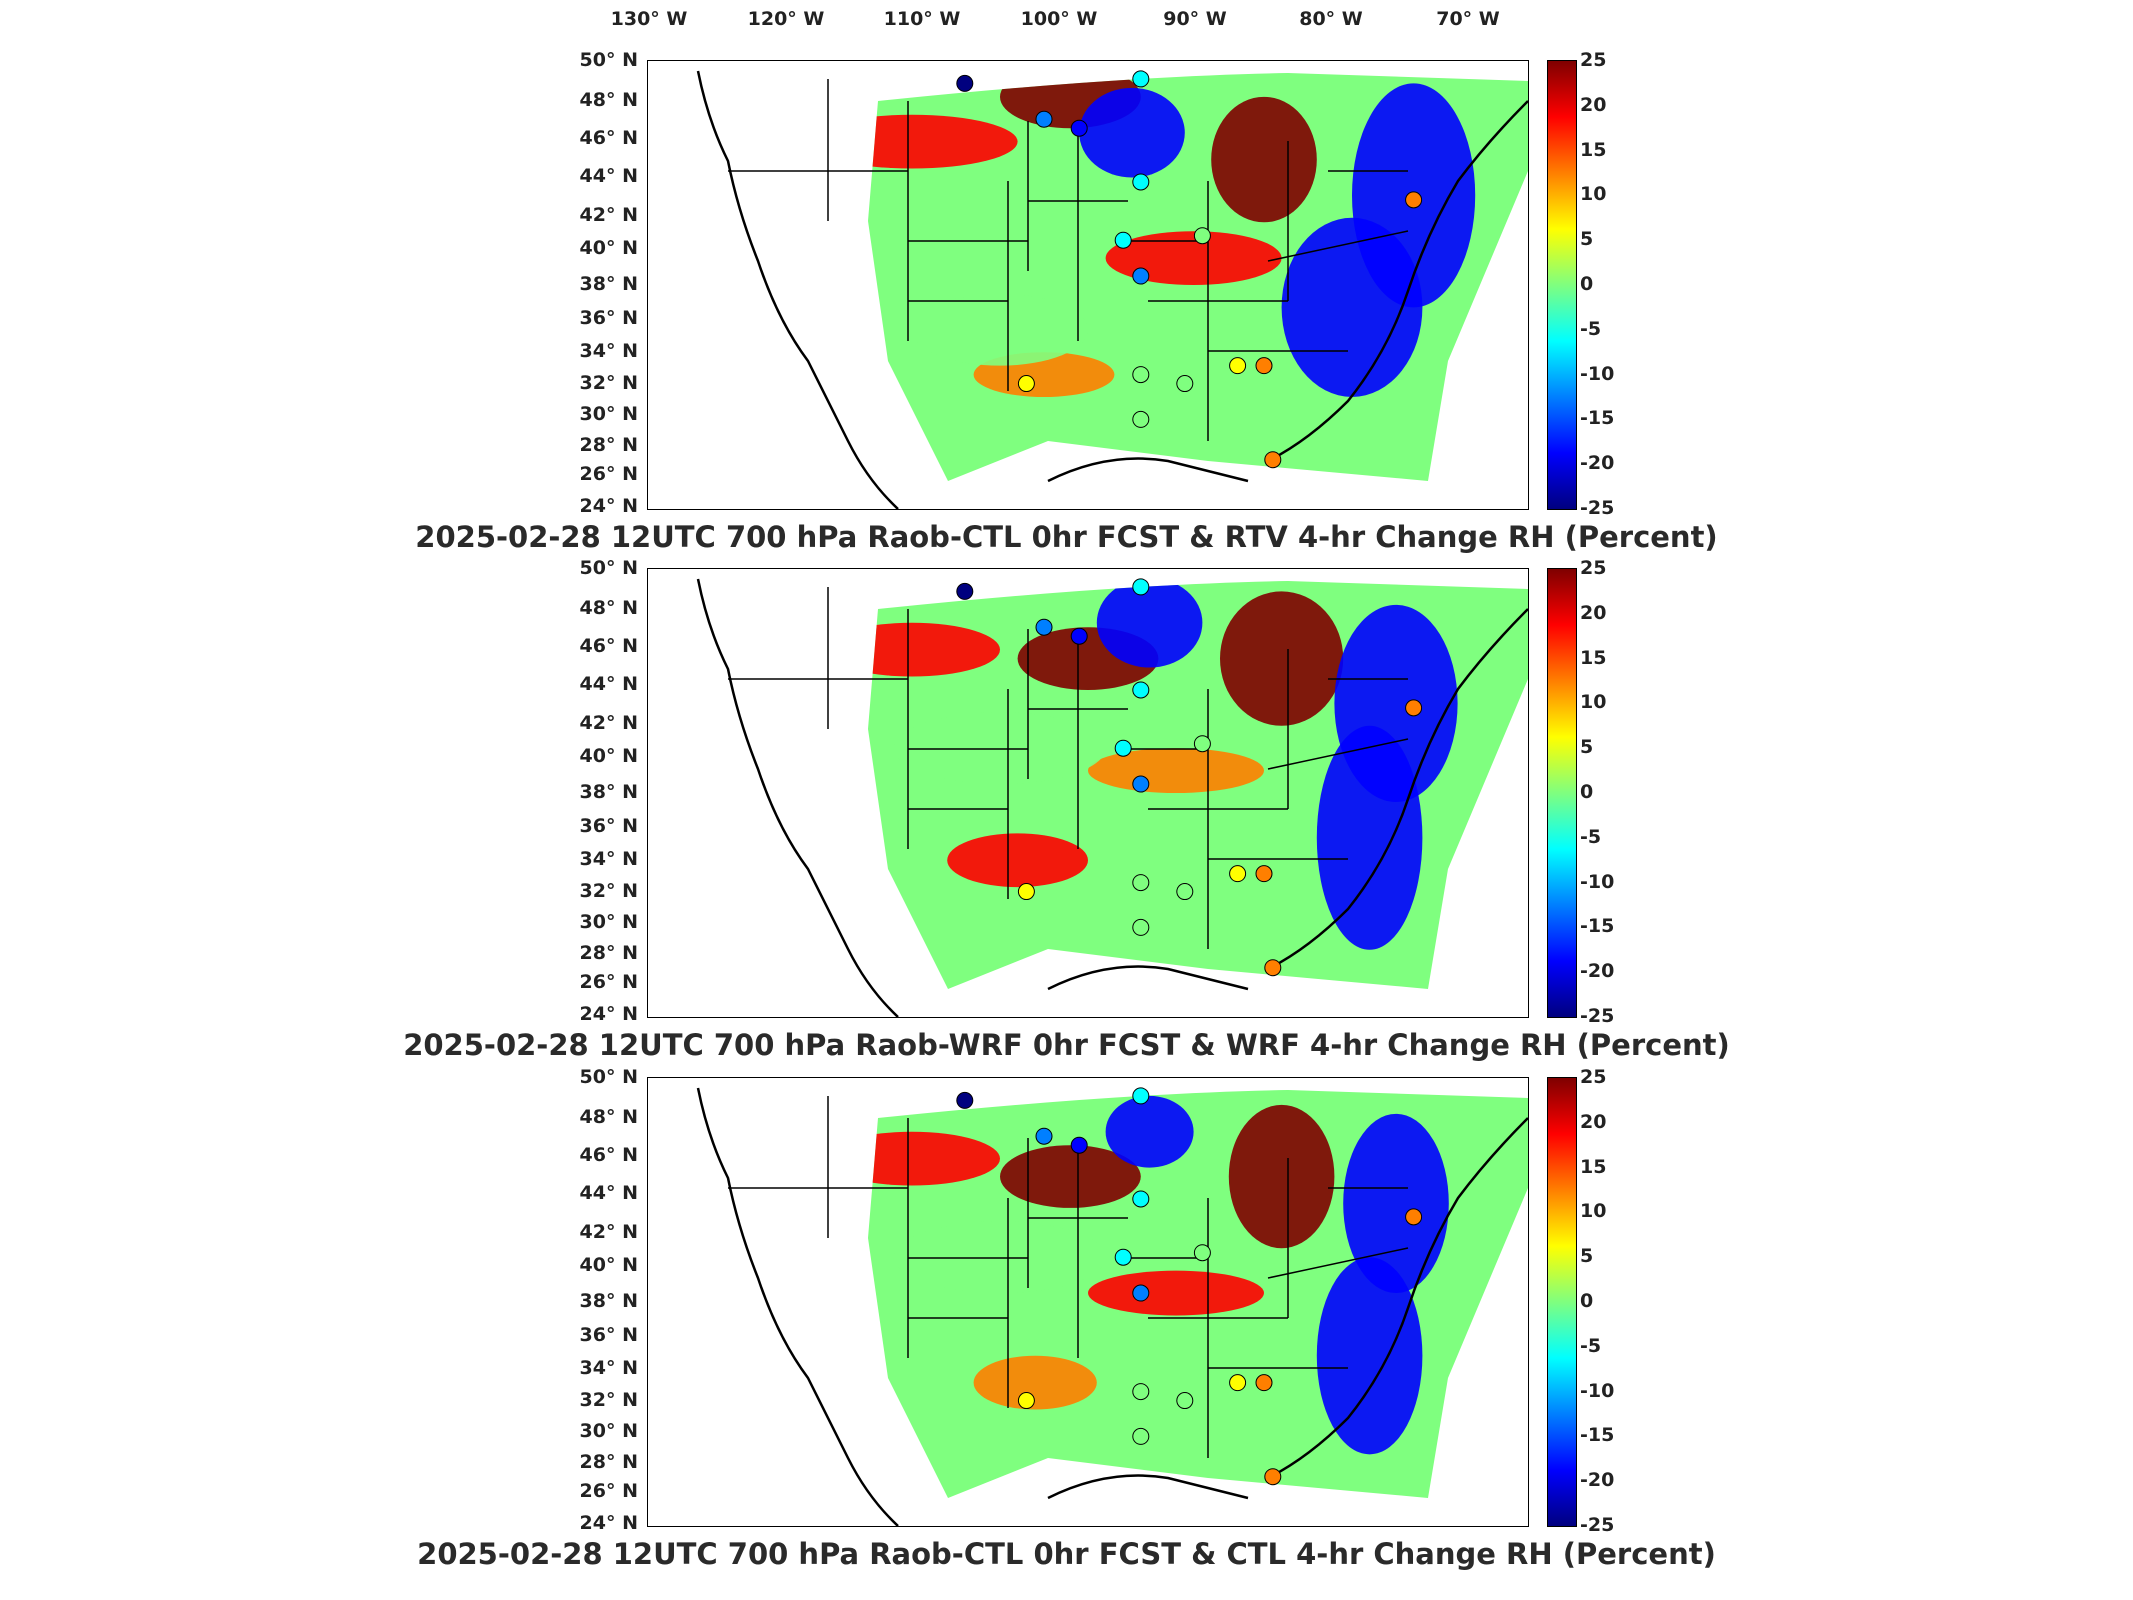  I want to click on colorbar-tick-label: -20, so click(1597, 1480).